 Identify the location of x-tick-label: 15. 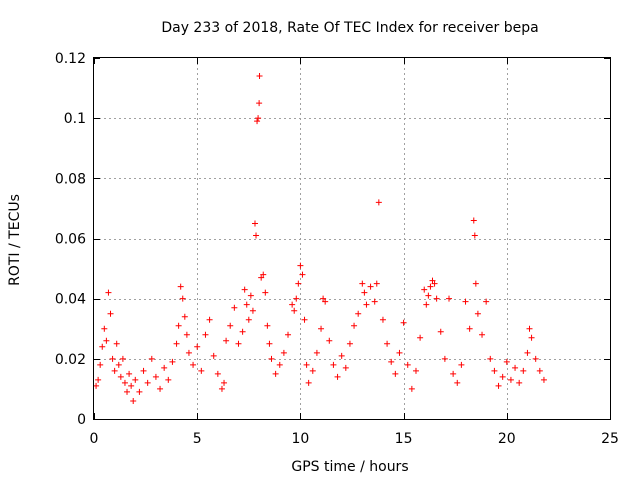
(404, 439).